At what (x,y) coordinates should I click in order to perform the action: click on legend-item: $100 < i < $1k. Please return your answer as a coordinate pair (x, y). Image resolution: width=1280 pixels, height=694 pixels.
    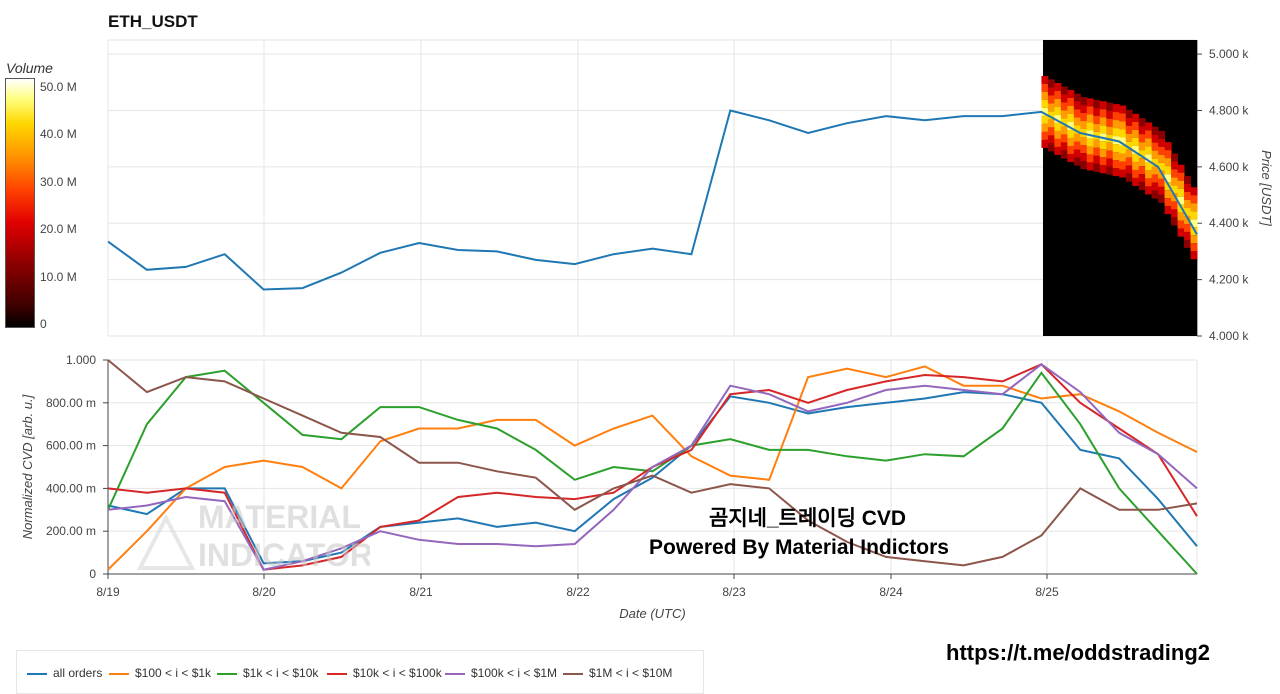
    Looking at the image, I should click on (160, 673).